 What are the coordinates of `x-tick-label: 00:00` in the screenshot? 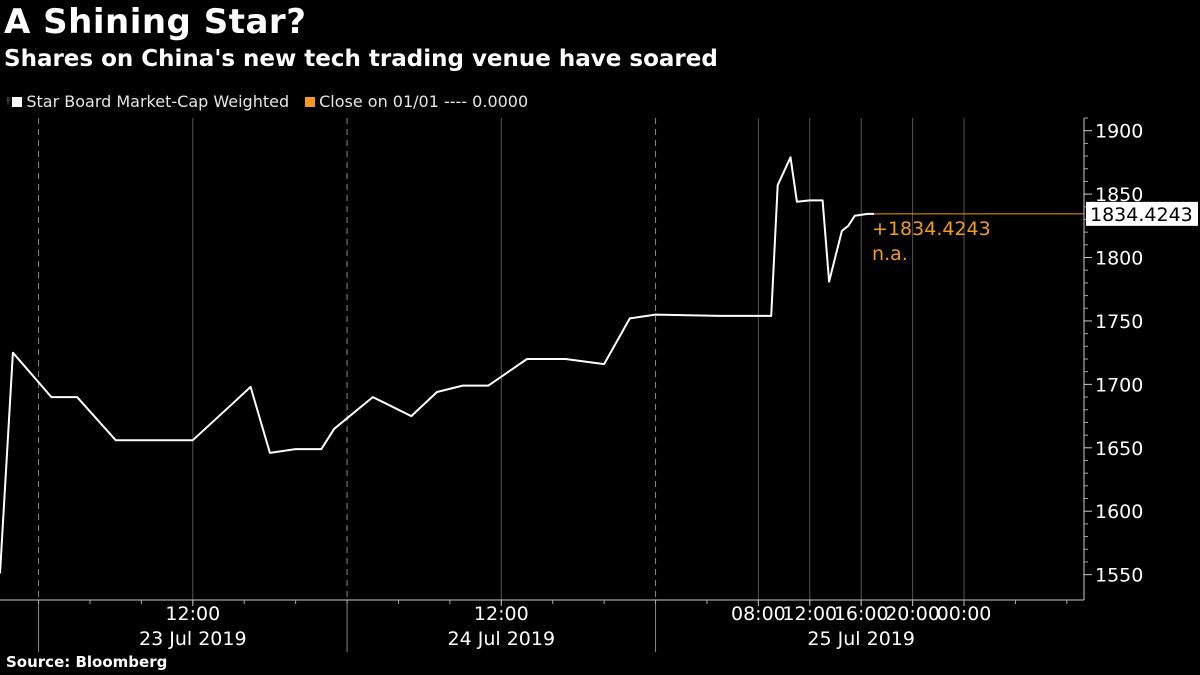 It's located at (964, 614).